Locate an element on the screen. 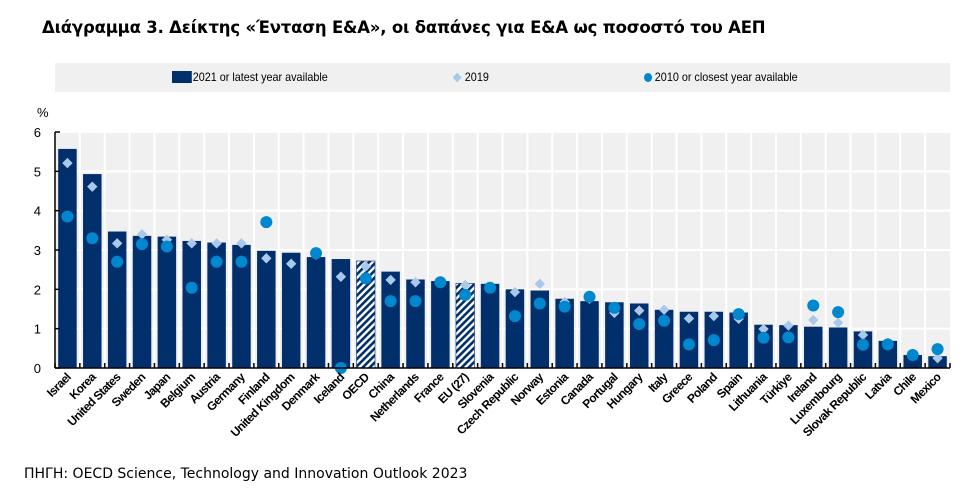 The width and height of the screenshot is (975, 499). legend-item-2019: 2019 is located at coordinates (470, 77).